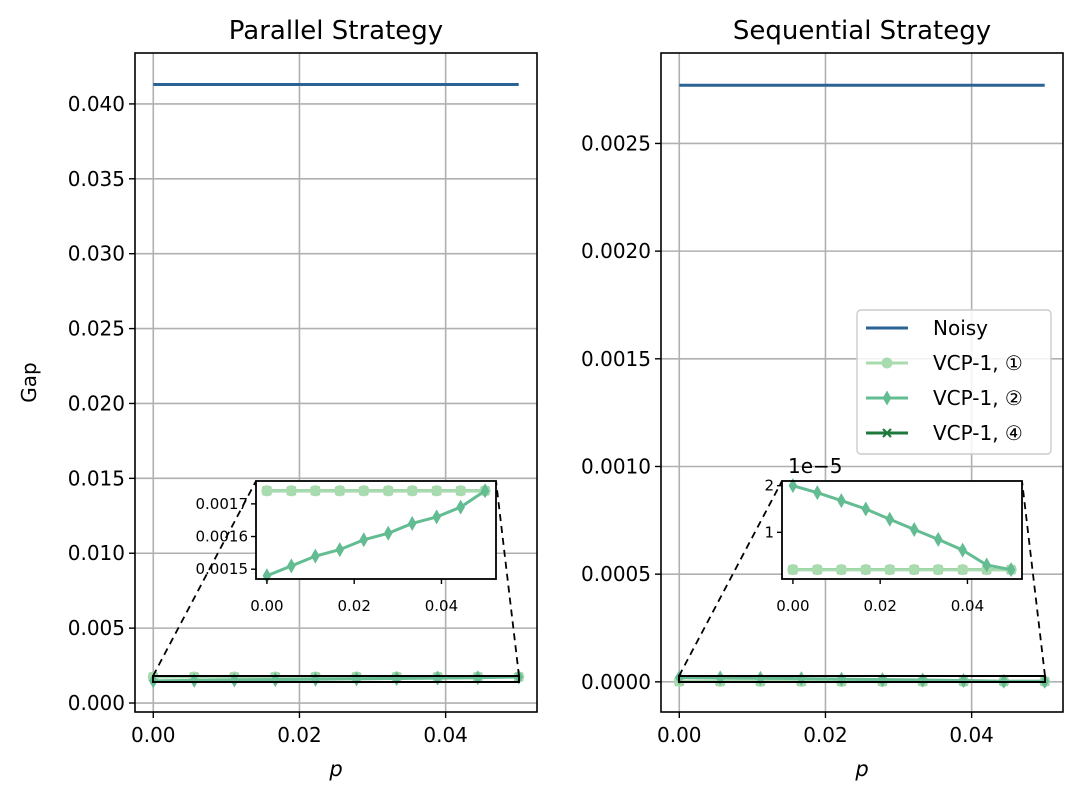 This screenshot has height=801, width=1080. What do you see at coordinates (29, 382) in the screenshot?
I see `y-axis-label: Gap` at bounding box center [29, 382].